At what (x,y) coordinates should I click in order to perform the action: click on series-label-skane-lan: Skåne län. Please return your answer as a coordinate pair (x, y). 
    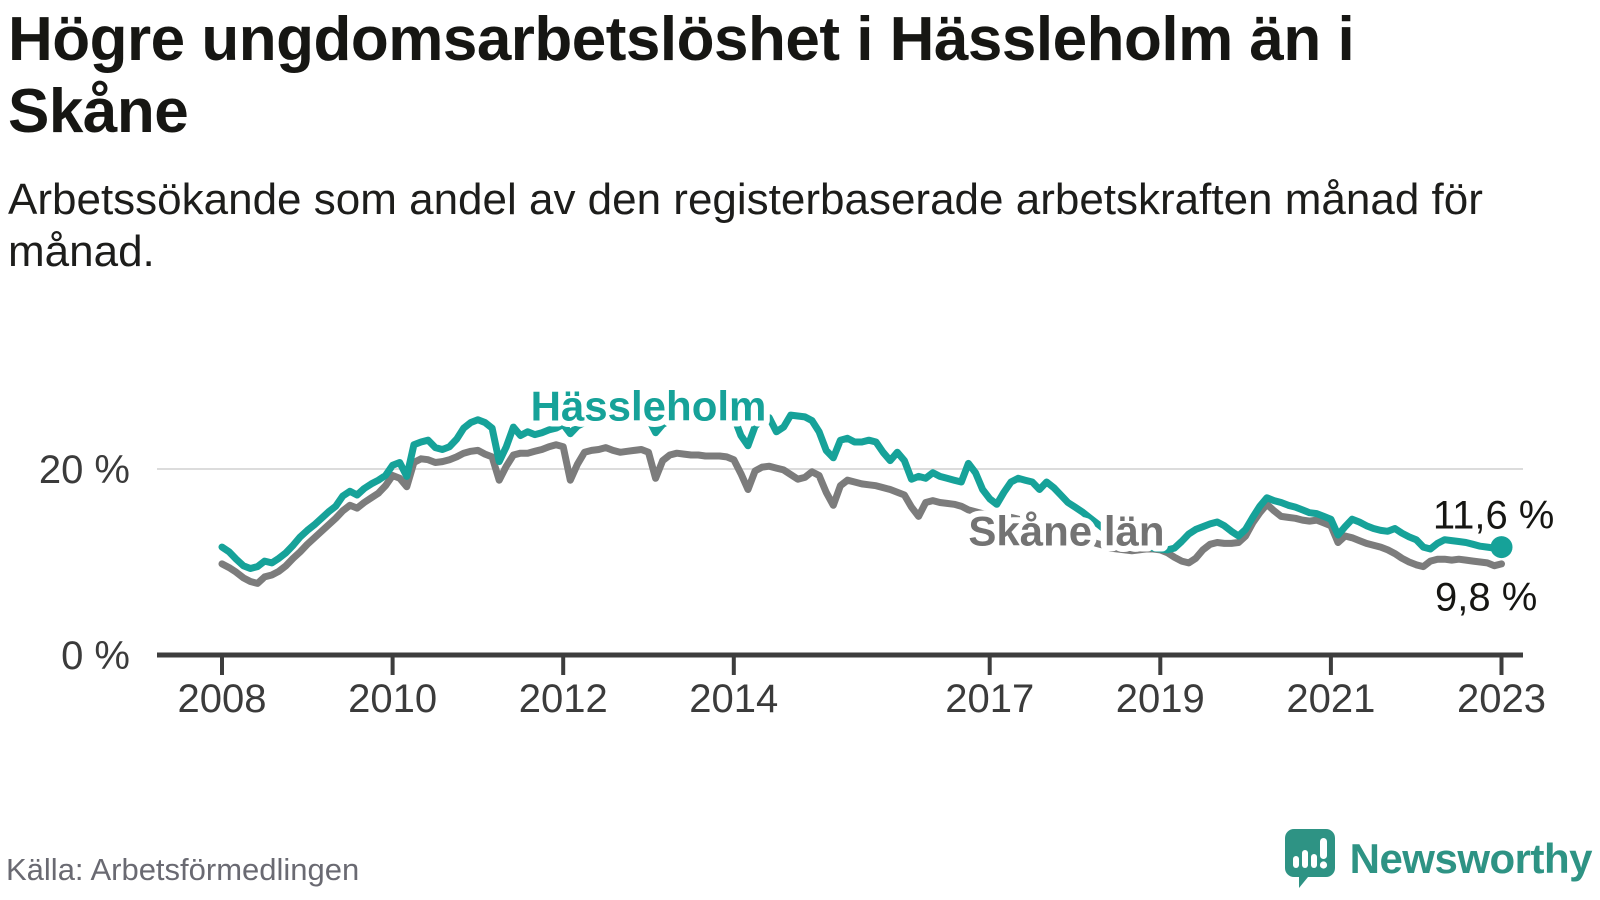
    Looking at the image, I should click on (1066, 530).